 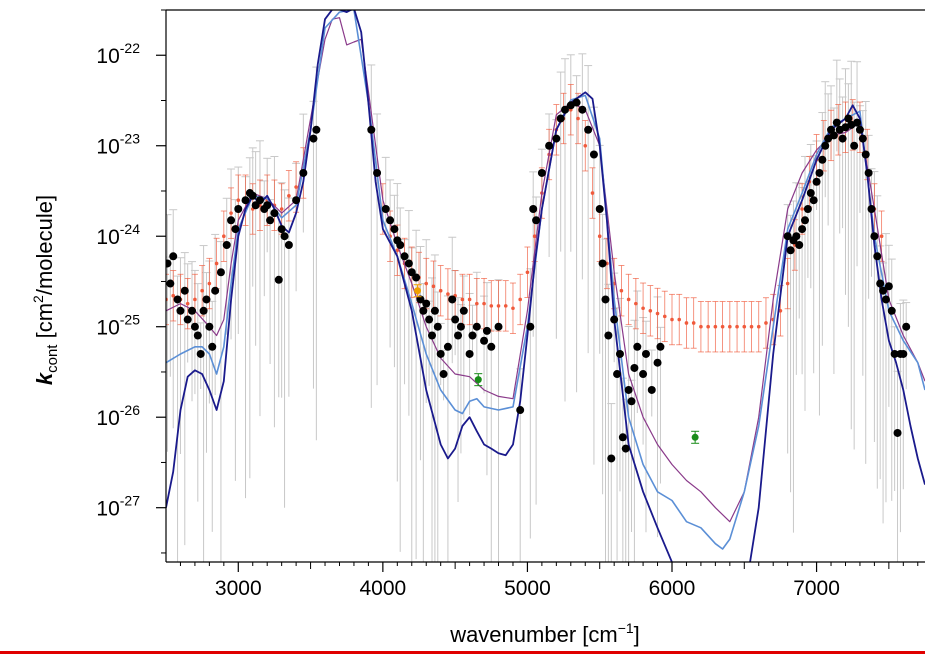 I want to click on y-tick-label: 10-27, so click(x=118, y=507).